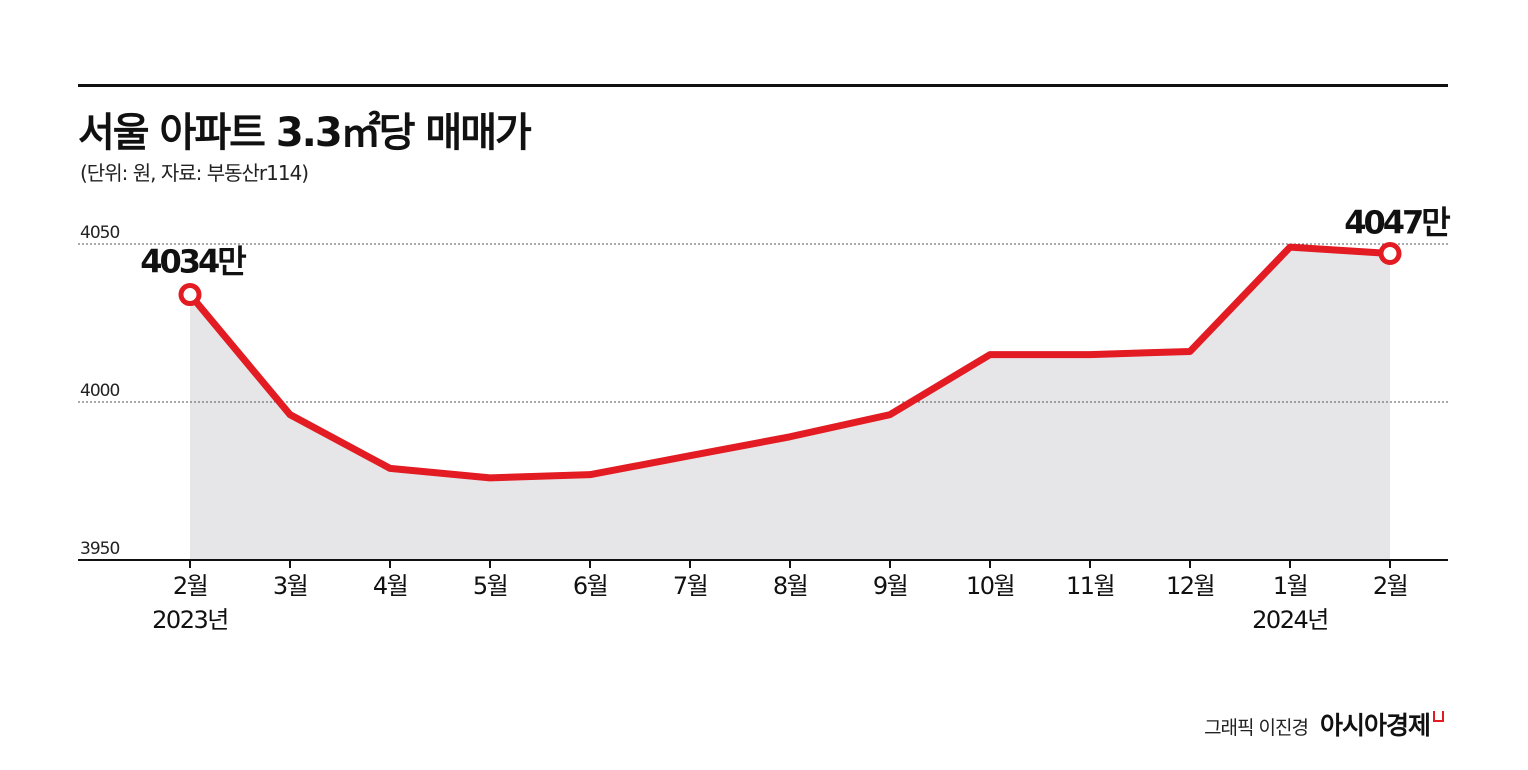 This screenshot has height=770, width=1528. Describe the element at coordinates (690, 586) in the screenshot. I see `x-tick-label: 7월` at that location.